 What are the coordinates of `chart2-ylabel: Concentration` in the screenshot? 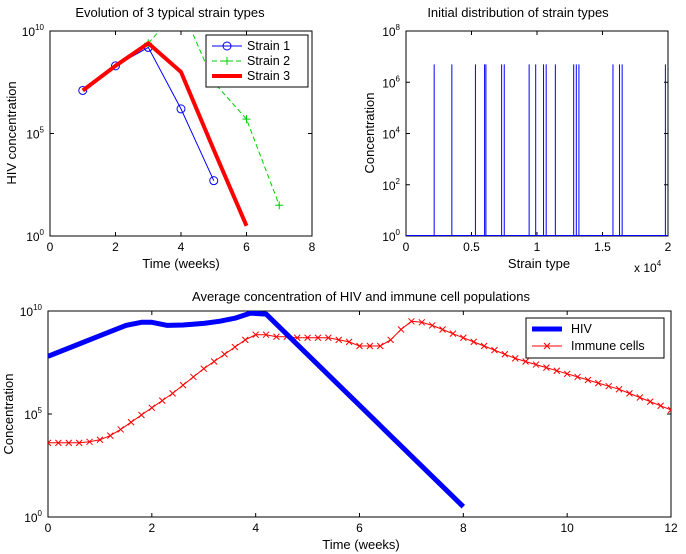 It's located at (369, 133).